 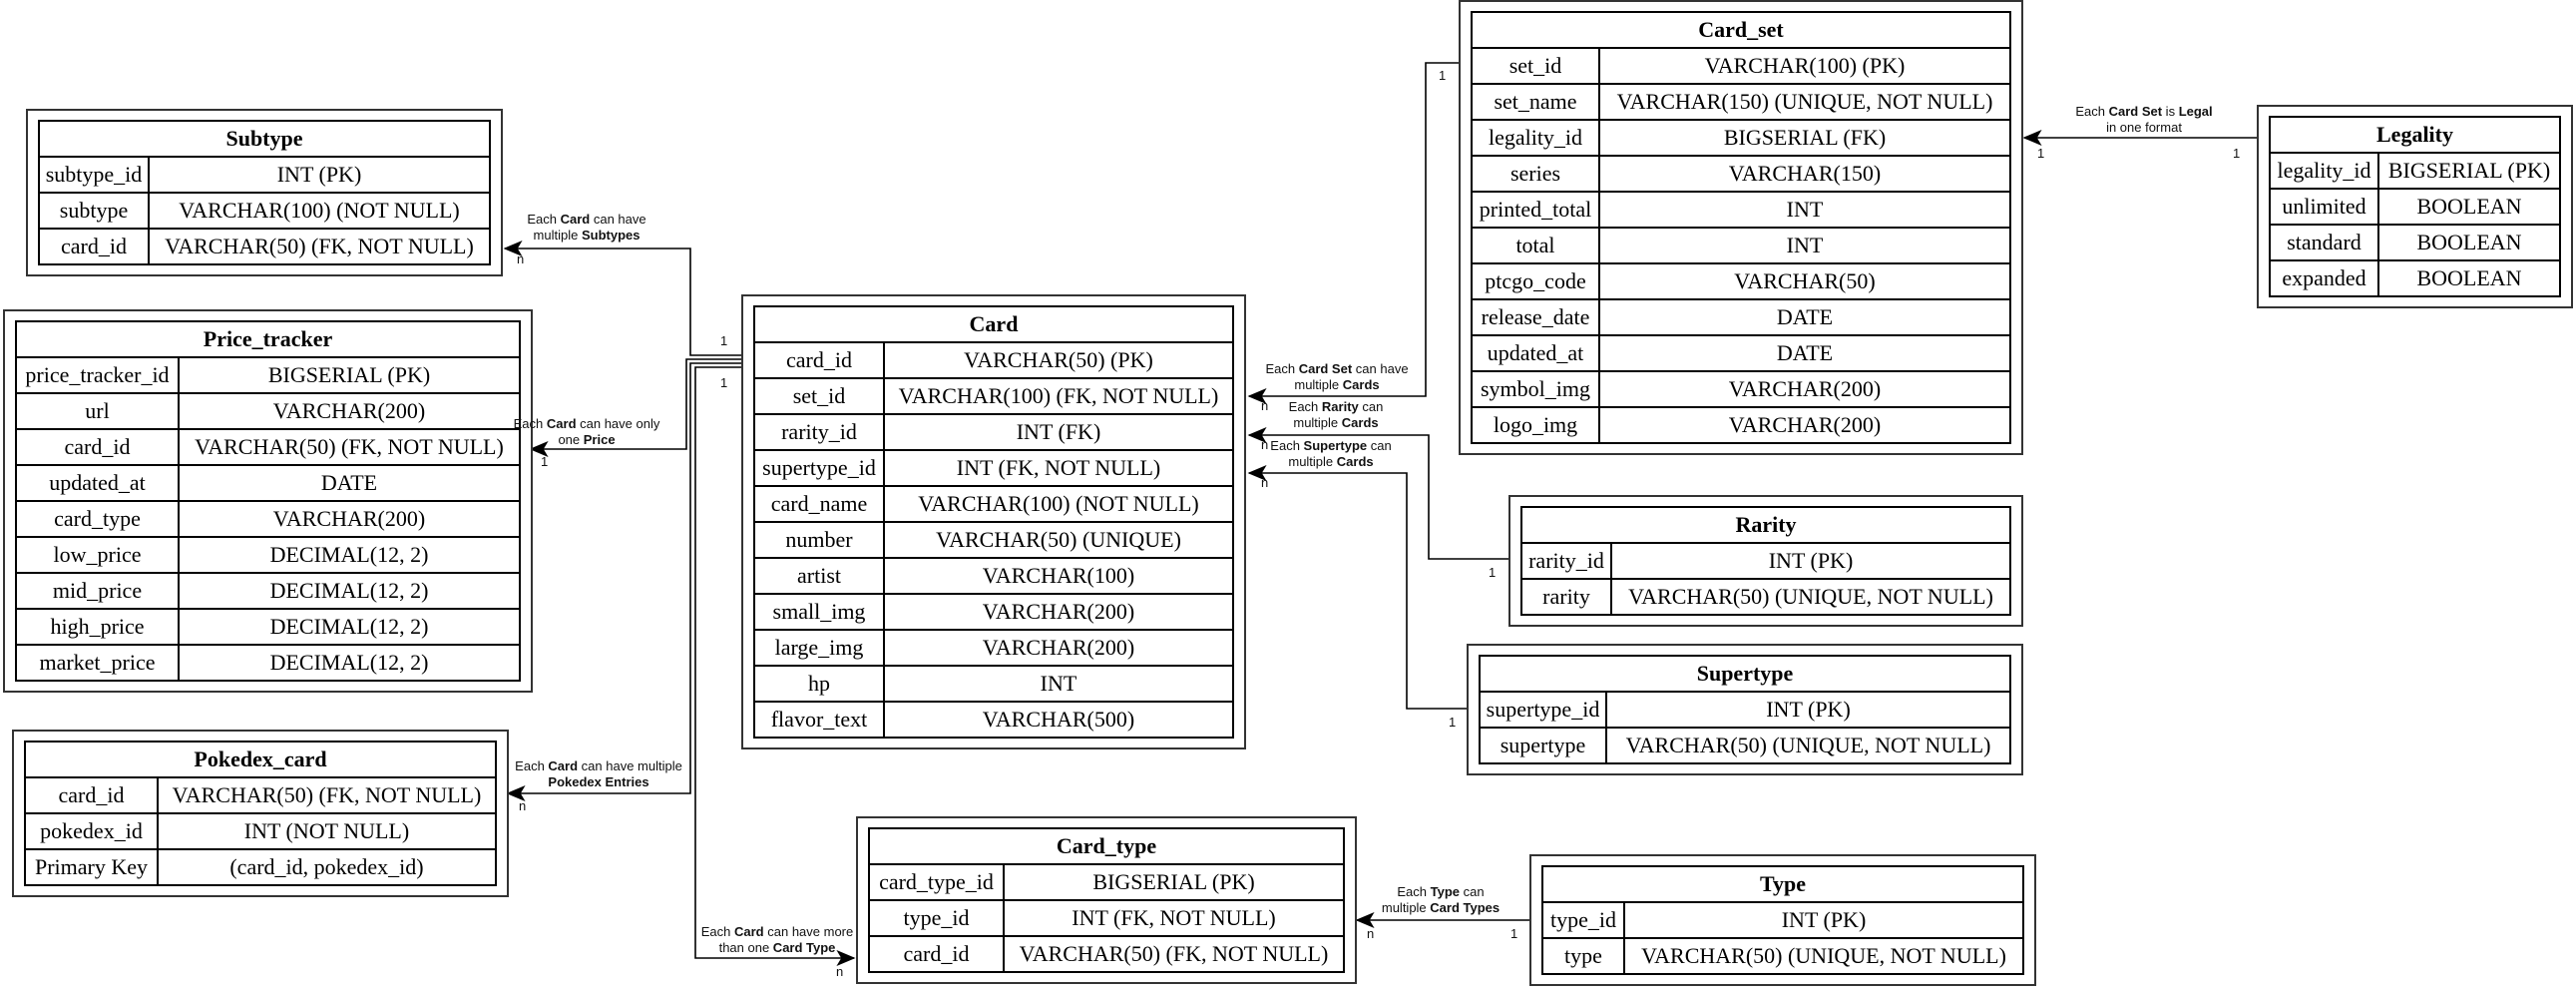 I want to click on column-row: rarity VARCHAR(50) (UNIQUE, NOT NULL), so click(x=1765, y=597).